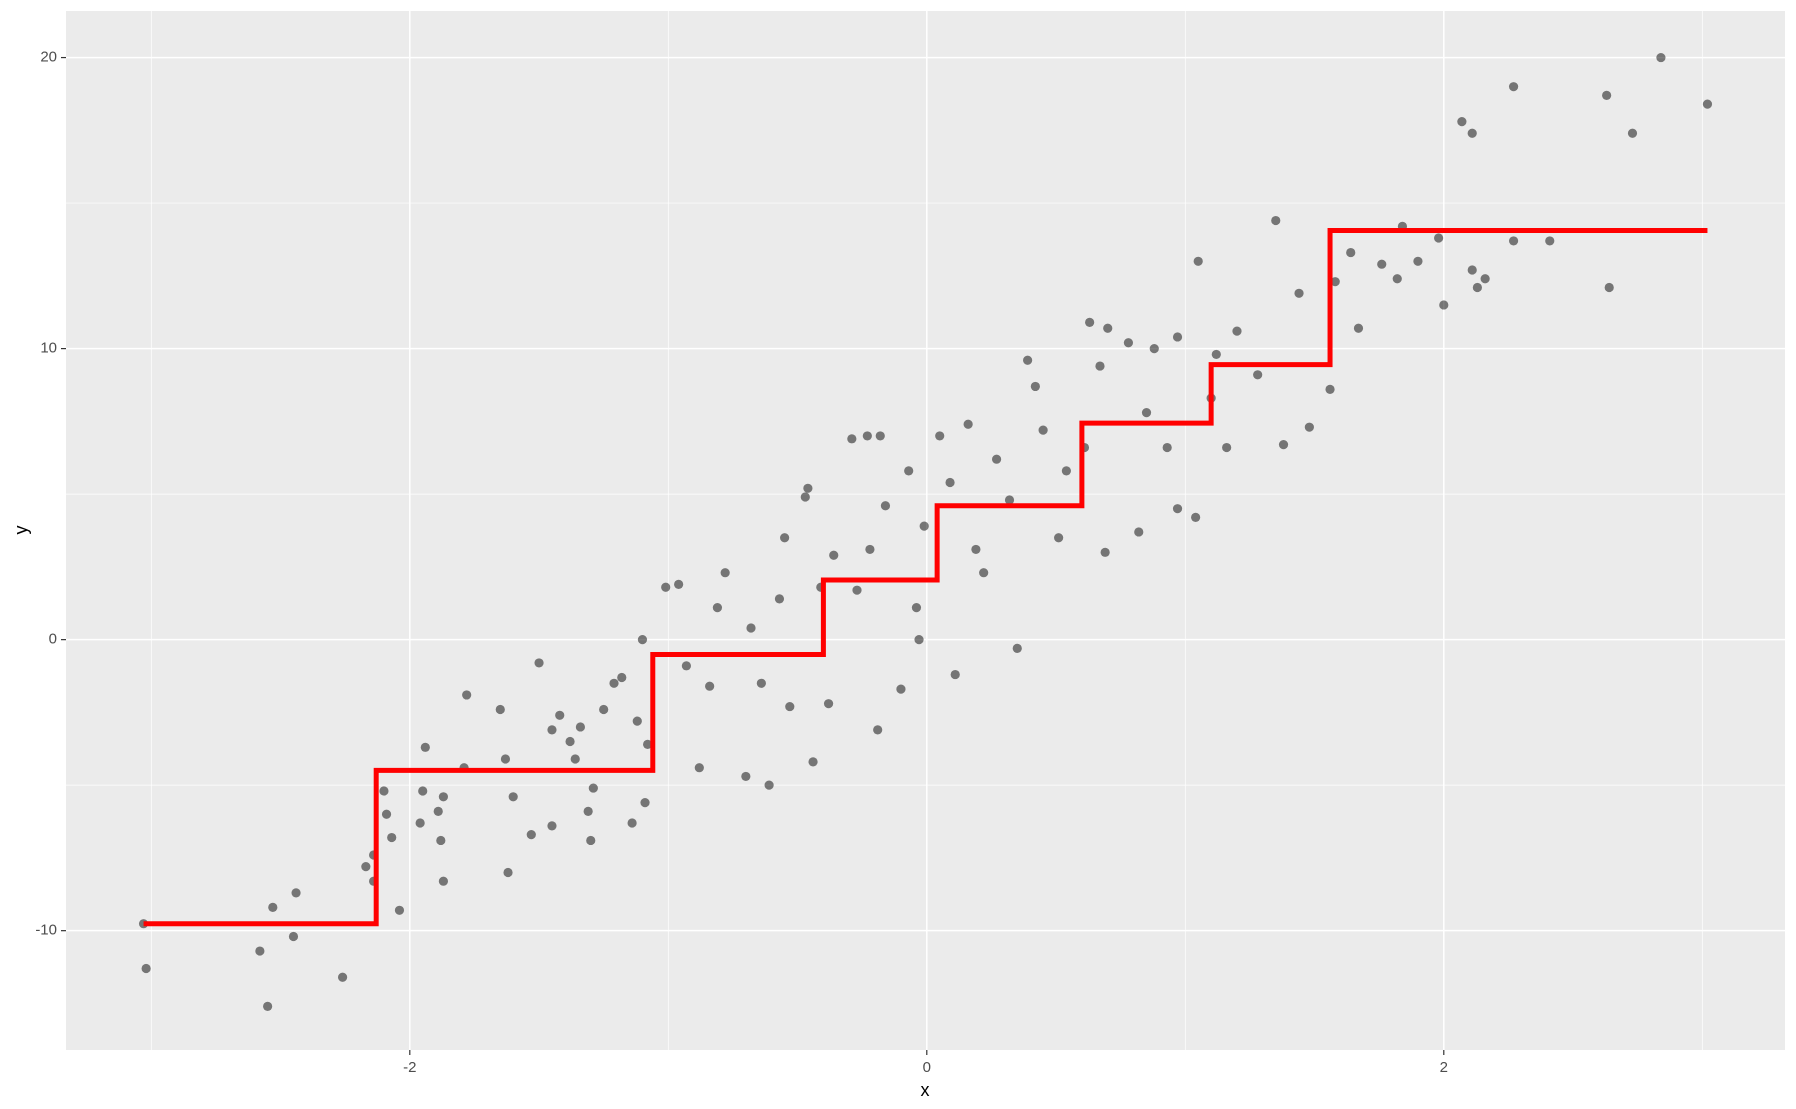 The width and height of the screenshot is (1796, 1109). Describe the element at coordinates (927, 1067) in the screenshot. I see `x-tick-label: 0` at that location.